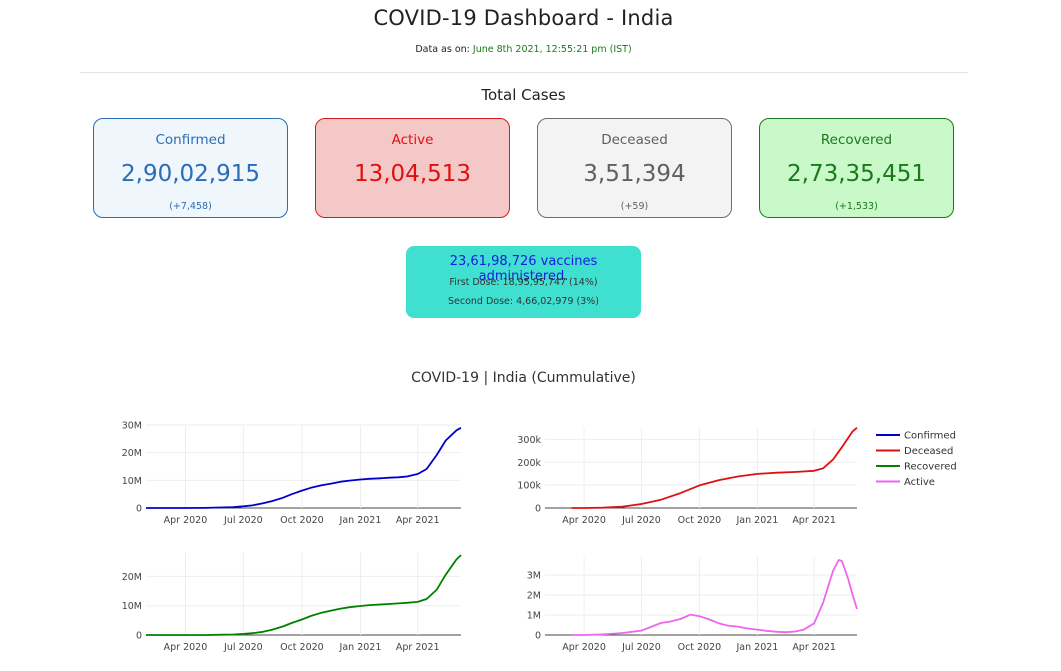 Image resolution: width=1061 pixels, height=671 pixels. I want to click on charts-title: COVID-19 | India (Cummulative), so click(523, 378).